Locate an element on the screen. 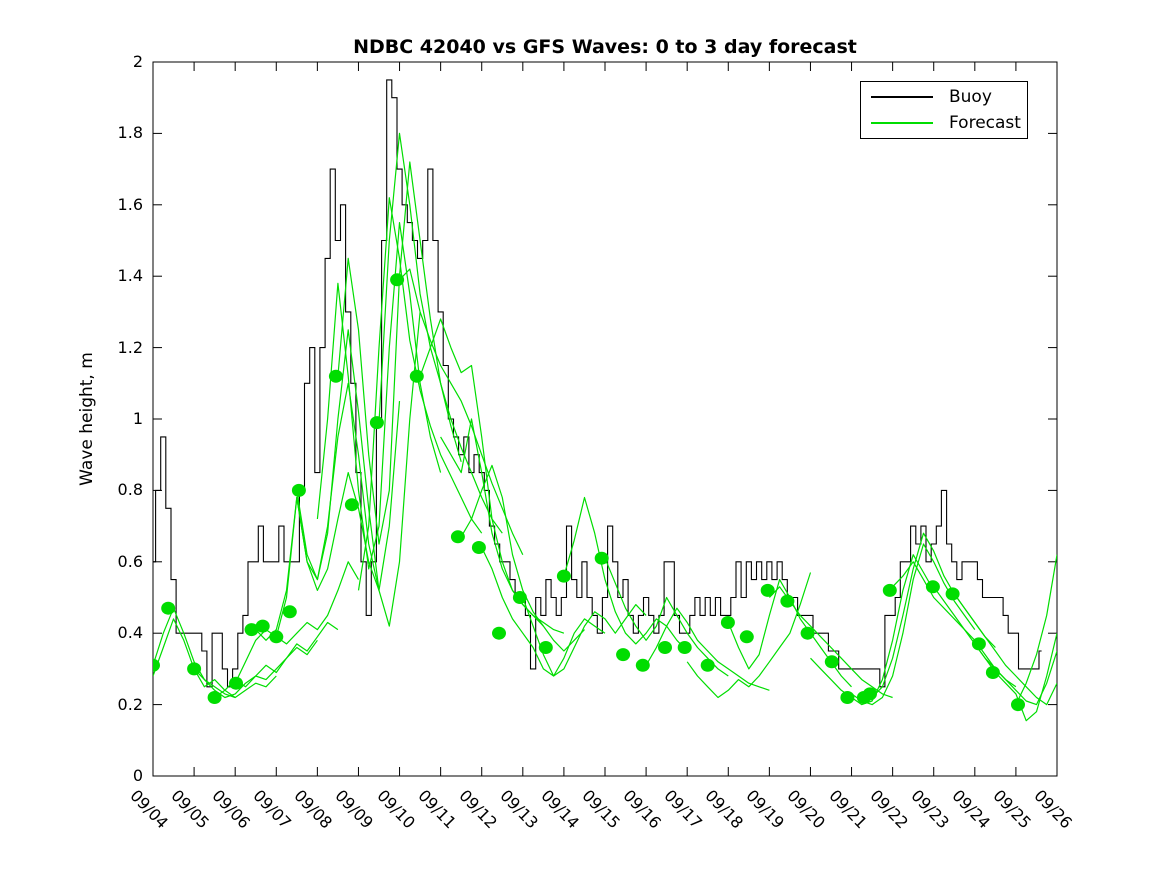 The image size is (1167, 875). legend-box: Buoy Forecast is located at coordinates (944, 110).